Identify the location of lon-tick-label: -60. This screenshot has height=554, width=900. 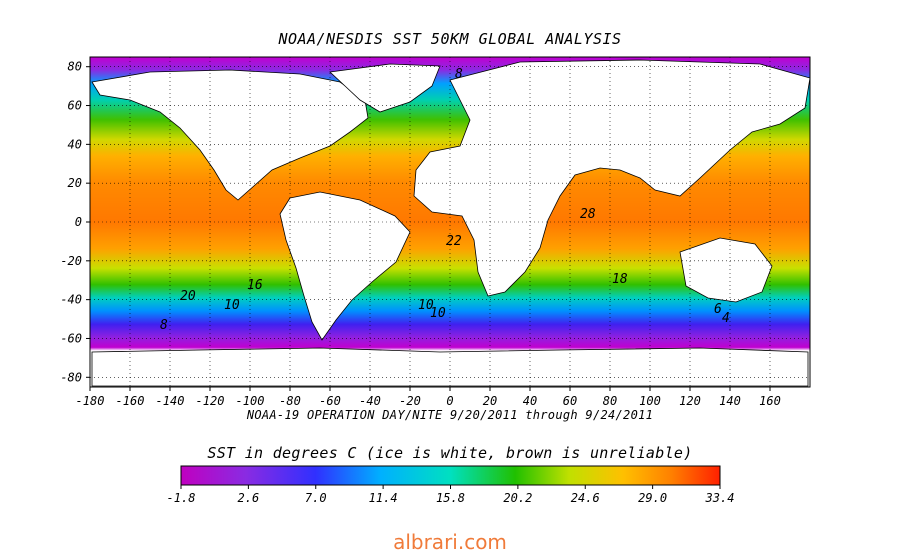
(330, 401).